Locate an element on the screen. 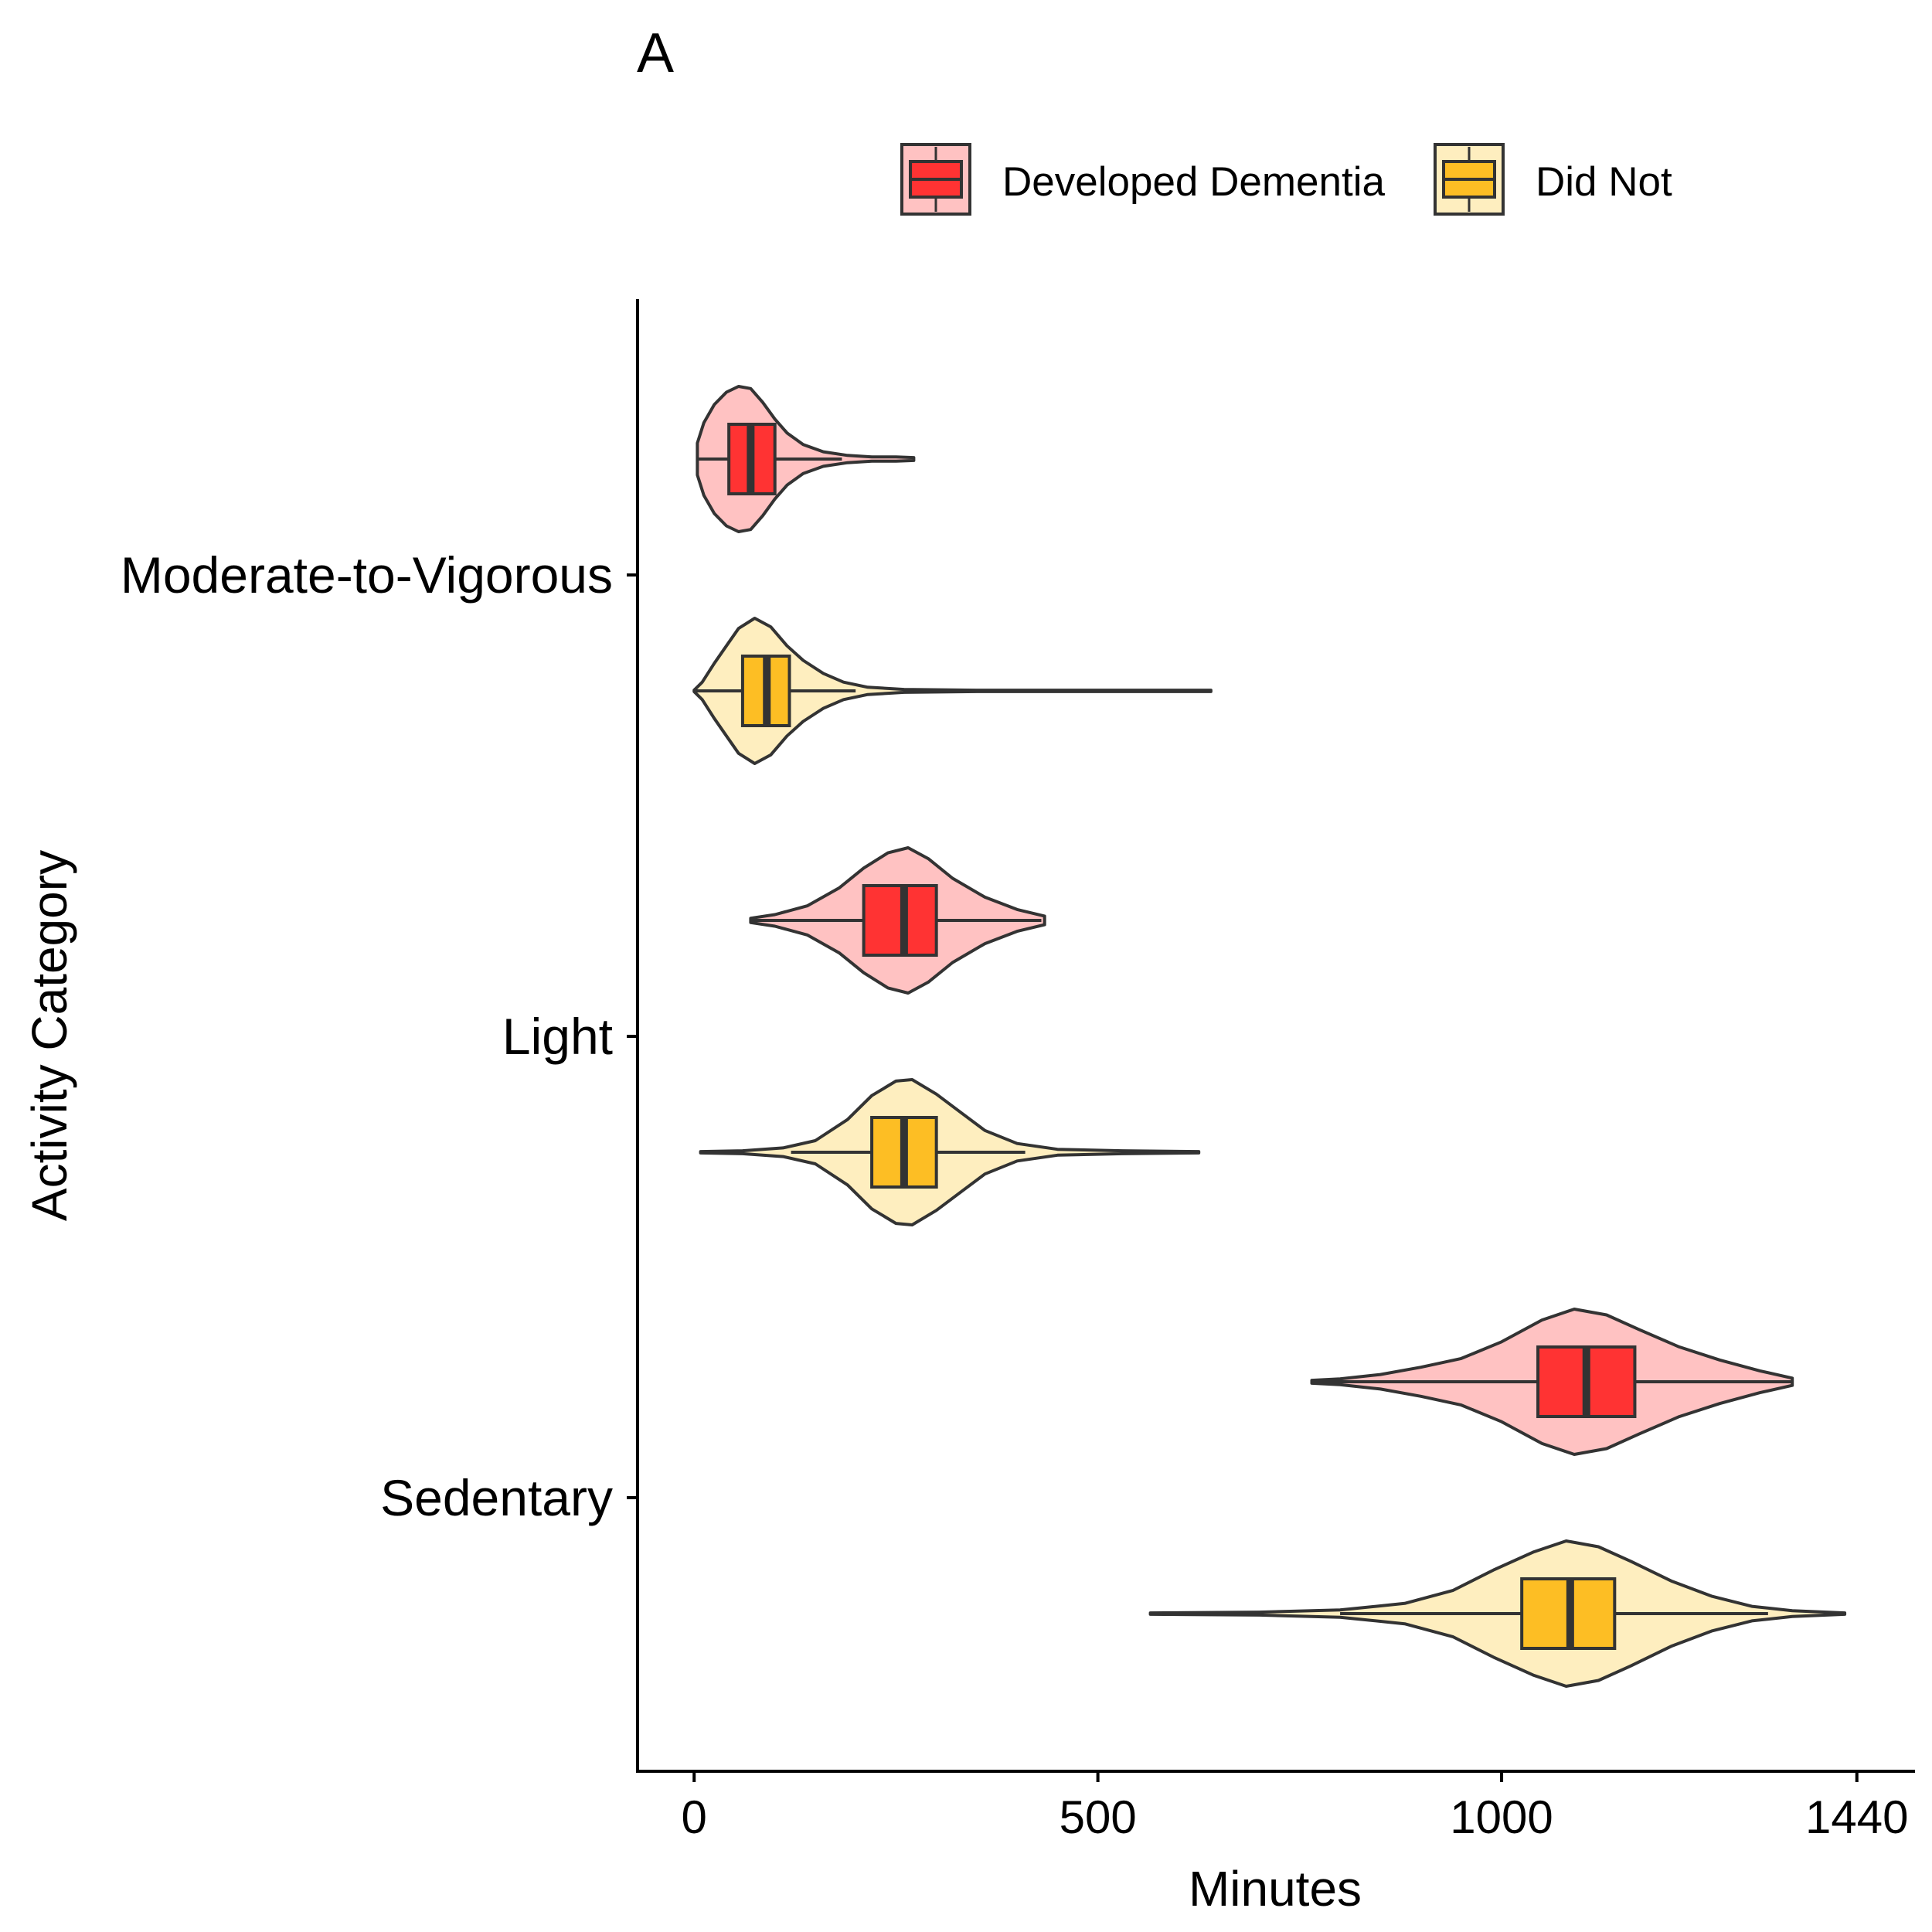  legend-item-developed-dementia: Developed Dementia is located at coordinates (1142, 179).